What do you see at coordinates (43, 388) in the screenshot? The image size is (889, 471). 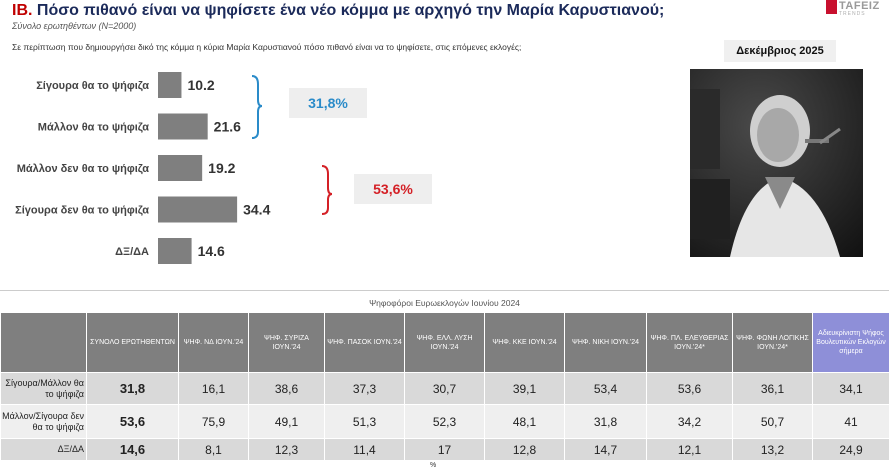 I see `row-label: Σίγουρα/Μάλλον θα το ψήφιζα` at bounding box center [43, 388].